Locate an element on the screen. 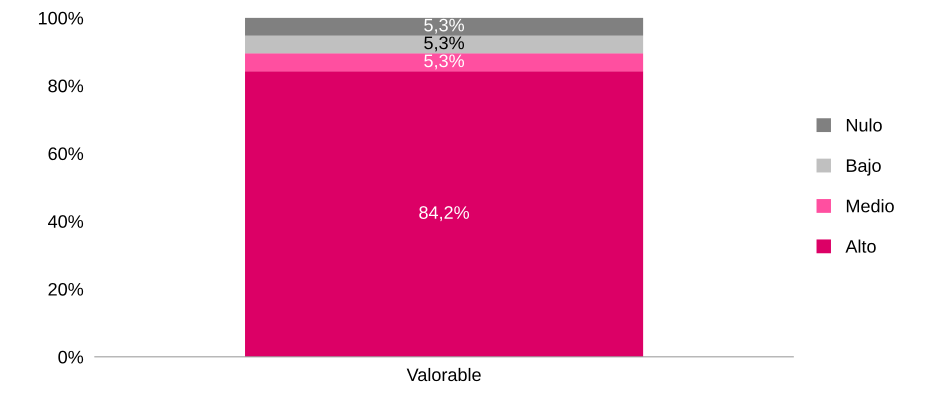  y-tick-label: 0% is located at coordinates (71, 357).